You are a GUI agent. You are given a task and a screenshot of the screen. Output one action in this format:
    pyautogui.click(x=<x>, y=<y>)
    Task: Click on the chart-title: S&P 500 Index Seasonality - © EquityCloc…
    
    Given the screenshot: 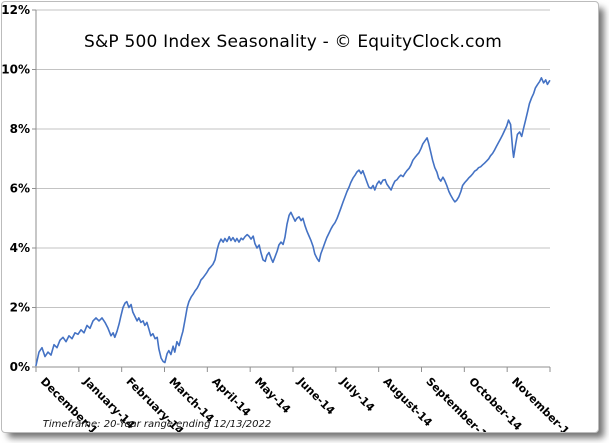 What is the action you would take?
    pyautogui.click(x=293, y=42)
    